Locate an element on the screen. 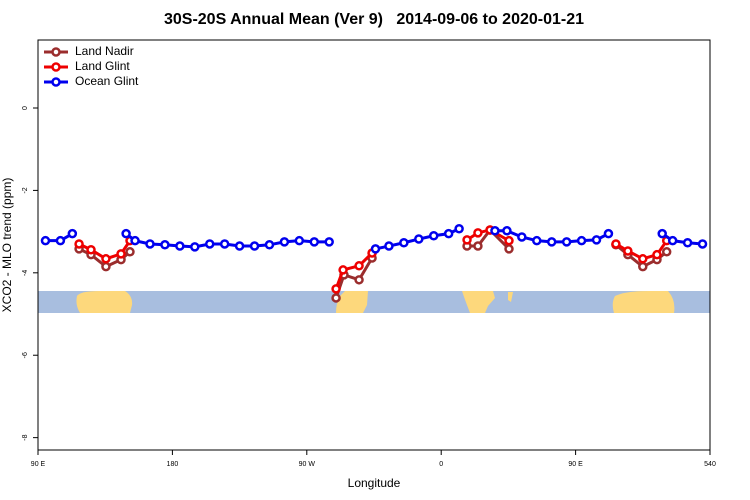  x-tick-label: 90 W is located at coordinates (307, 464).